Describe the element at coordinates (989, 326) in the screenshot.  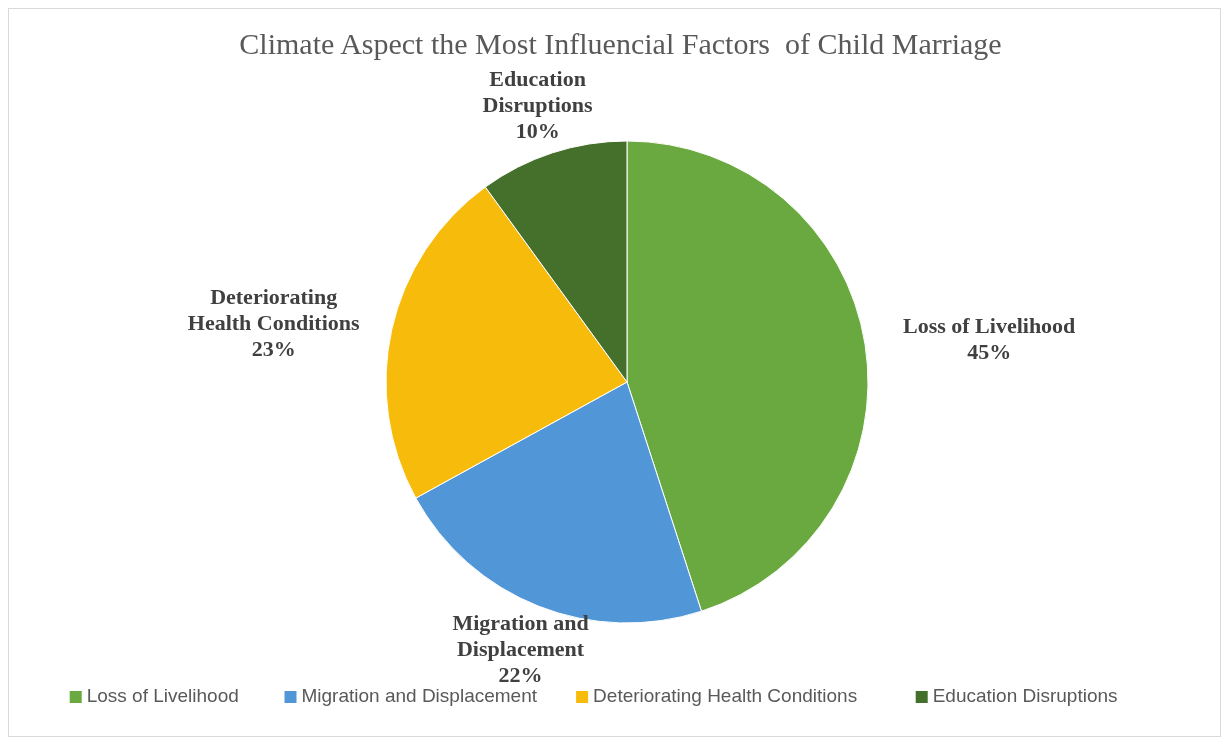
I see `slice-label: Loss of Livelihood` at that location.